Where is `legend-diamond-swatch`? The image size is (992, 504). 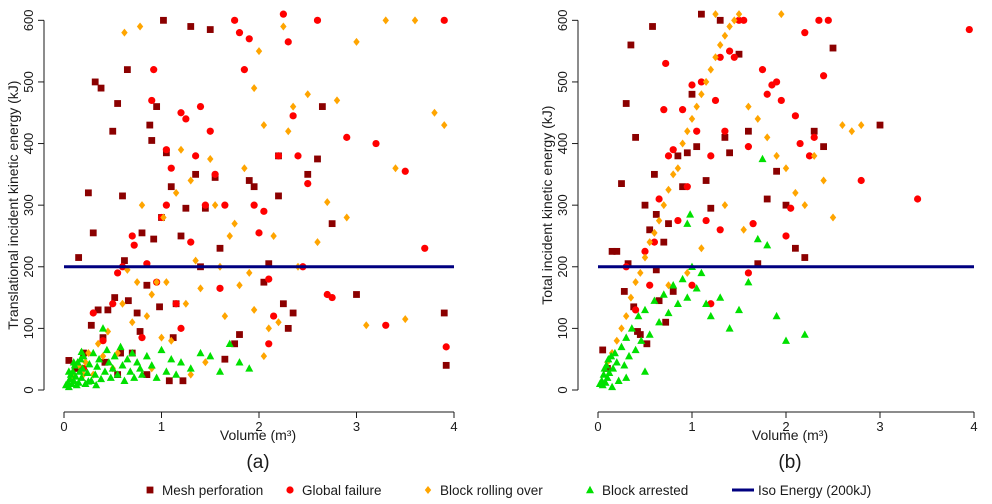 legend-diamond-swatch is located at coordinates (428, 490).